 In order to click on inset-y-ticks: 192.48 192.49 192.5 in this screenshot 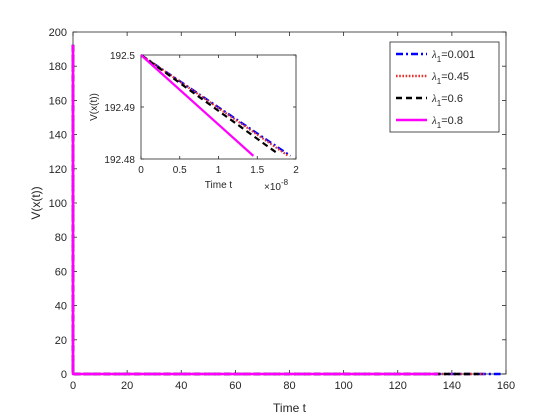, I will do `click(200, 108)`.